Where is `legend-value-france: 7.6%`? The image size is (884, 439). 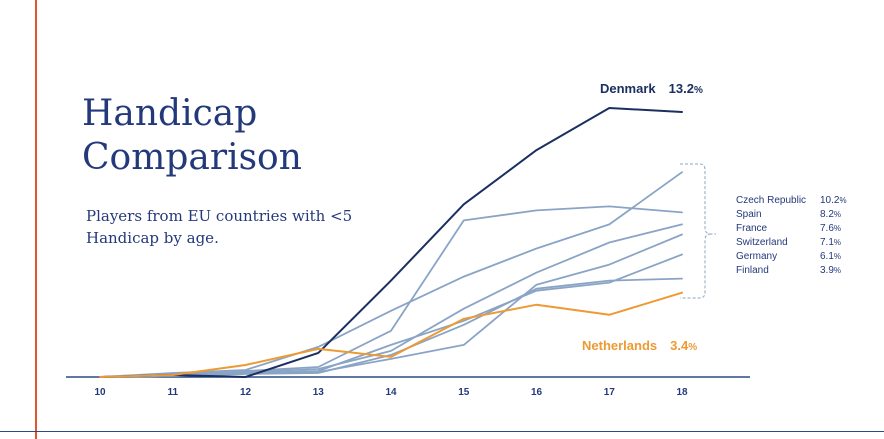 legend-value-france: 7.6% is located at coordinates (830, 228).